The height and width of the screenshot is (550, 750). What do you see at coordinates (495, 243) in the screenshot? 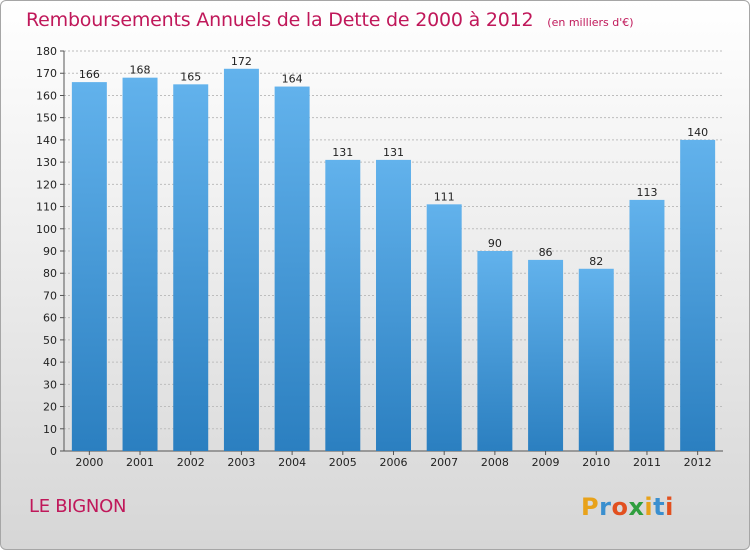
I see `bar-value-label: 90` at bounding box center [495, 243].